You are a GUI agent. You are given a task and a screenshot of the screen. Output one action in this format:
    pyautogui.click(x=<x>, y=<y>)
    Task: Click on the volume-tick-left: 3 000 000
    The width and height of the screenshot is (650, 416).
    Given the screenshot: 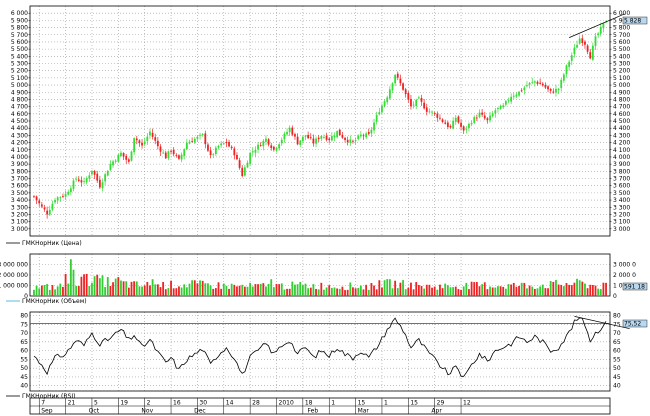 What is the action you would take?
    pyautogui.click(x=14, y=265)
    